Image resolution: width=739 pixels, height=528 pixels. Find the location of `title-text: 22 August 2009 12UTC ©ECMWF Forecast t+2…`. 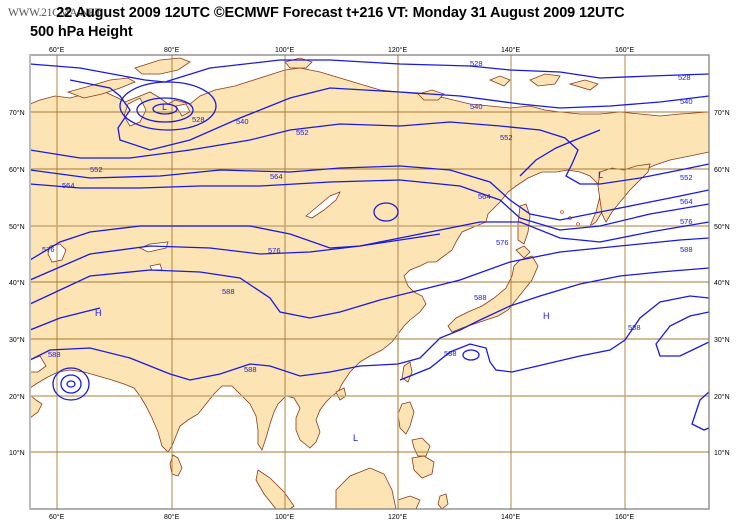

title-text: 22 August 2009 12UTC ©ECMWF Forecast t+2… is located at coordinates (340, 13).